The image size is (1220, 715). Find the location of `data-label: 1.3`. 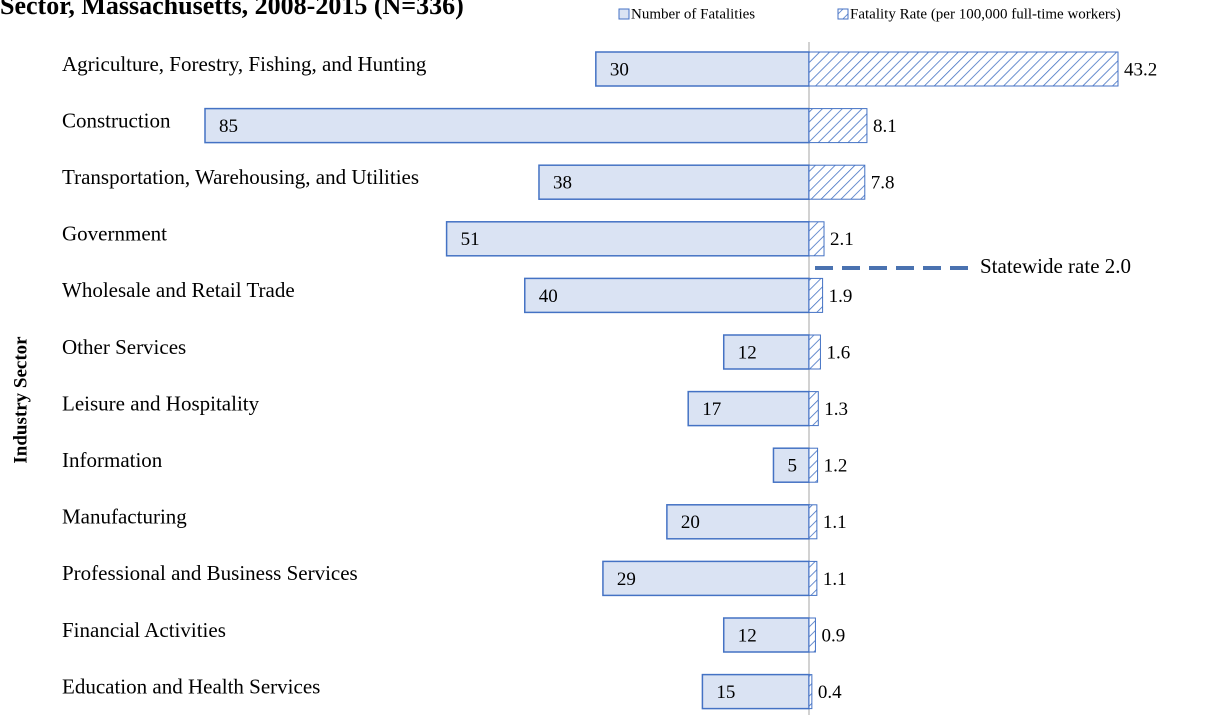

data-label: 1.3 is located at coordinates (836, 409).